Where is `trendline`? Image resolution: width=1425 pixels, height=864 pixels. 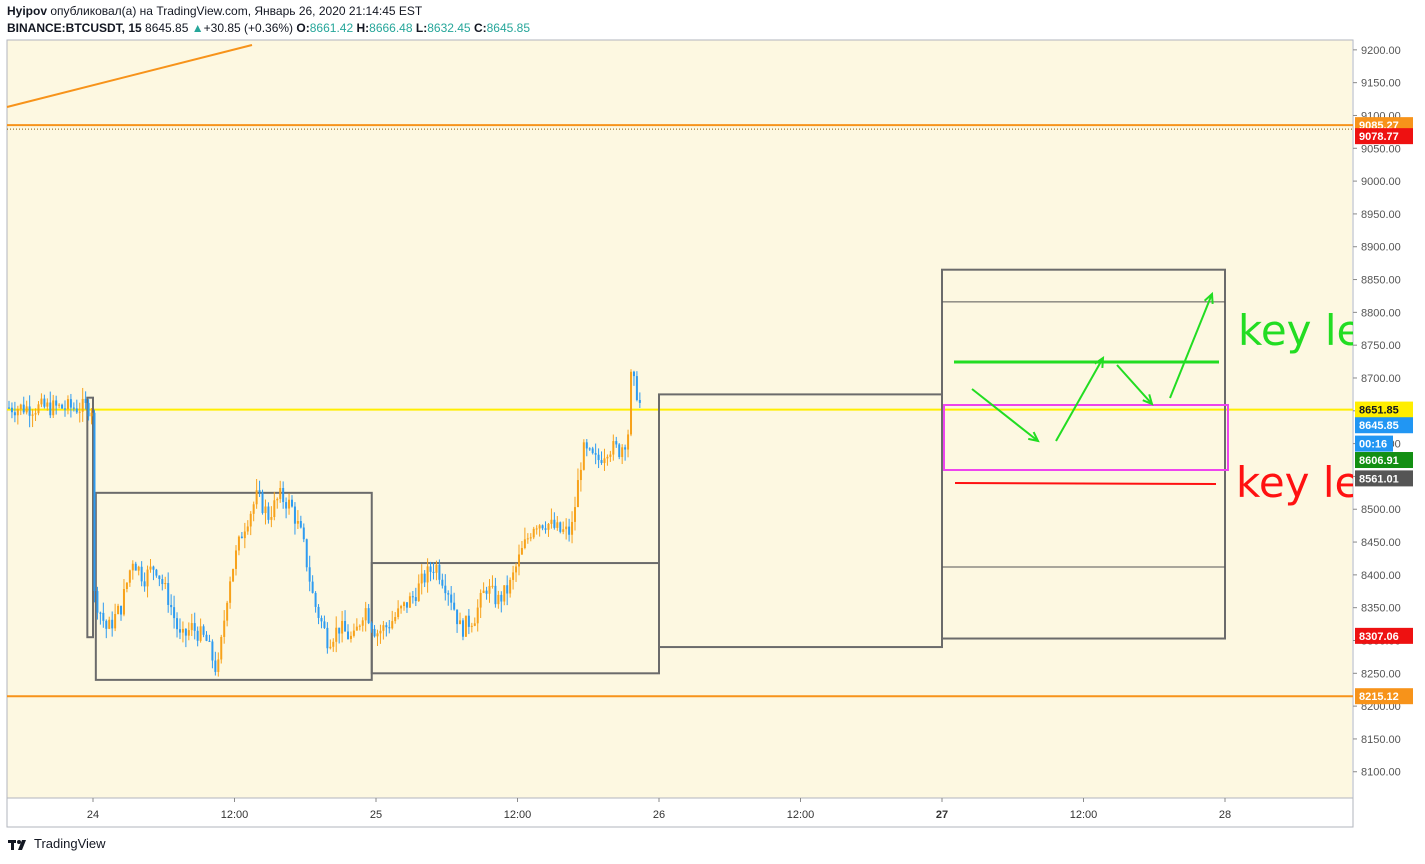 trendline is located at coordinates (129, 76).